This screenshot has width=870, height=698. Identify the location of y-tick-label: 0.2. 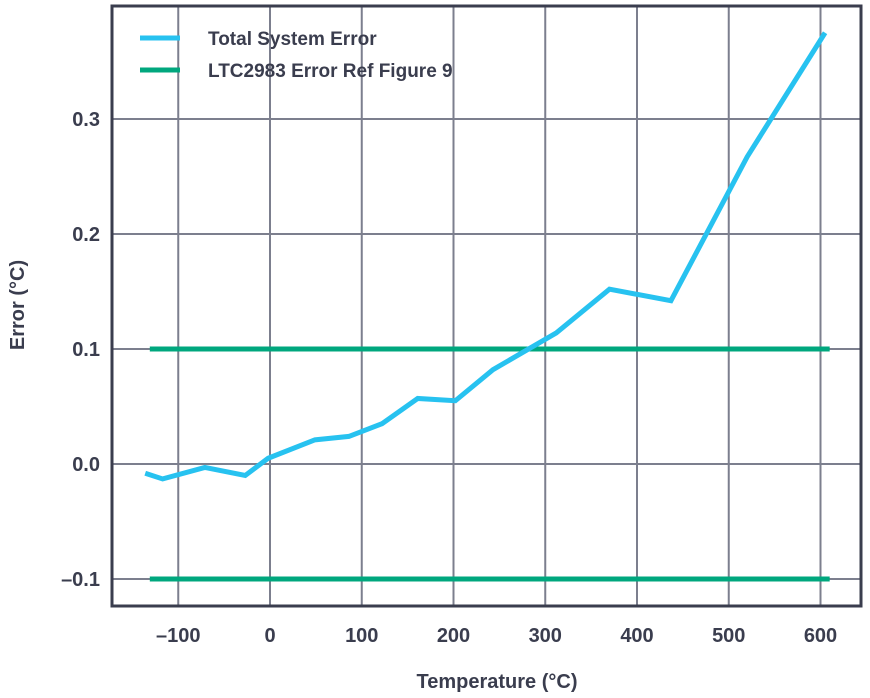
(86, 235).